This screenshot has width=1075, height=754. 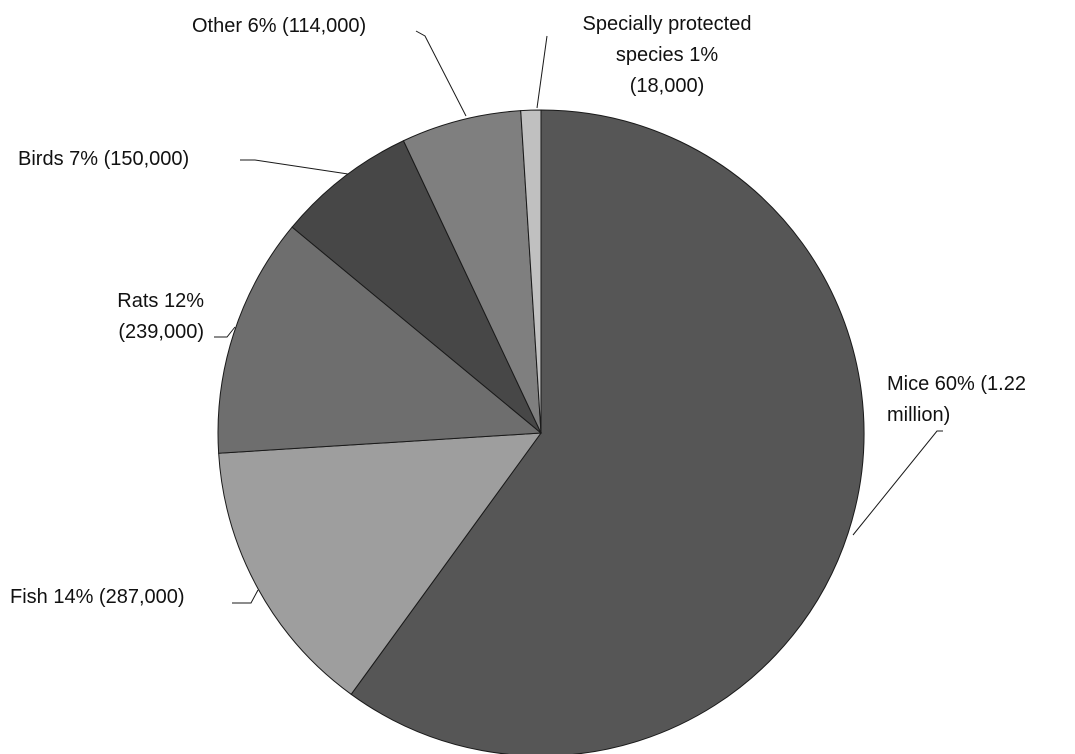 What do you see at coordinates (225, 332) in the screenshot?
I see `leader-line-rats` at bounding box center [225, 332].